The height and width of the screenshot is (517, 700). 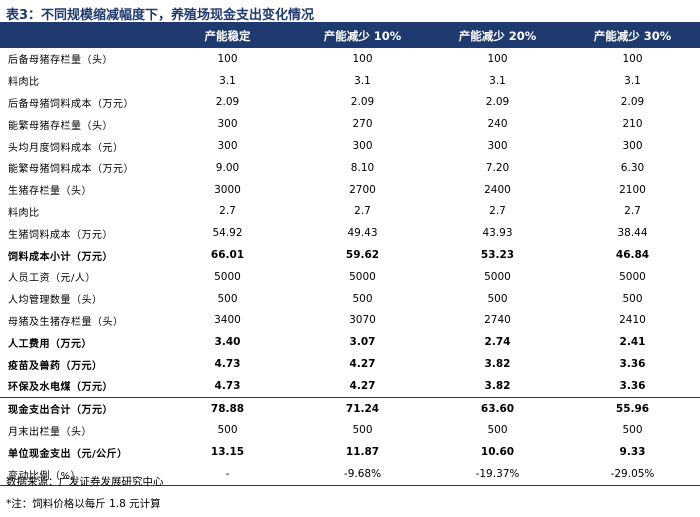 I want to click on cell-value: 66.01, so click(x=227, y=255).